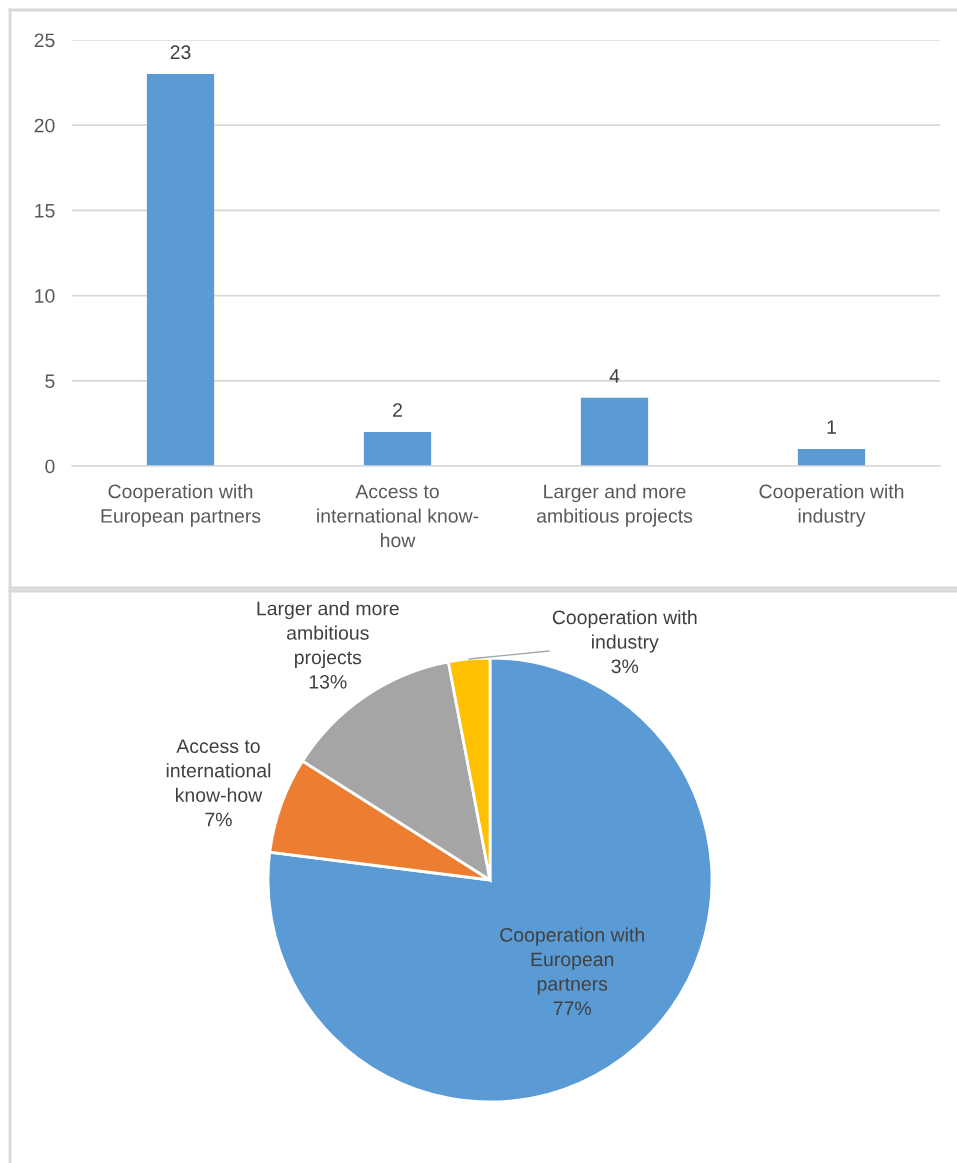 This screenshot has height=1163, width=957. What do you see at coordinates (218, 770) in the screenshot?
I see `slice-label: Access to international know-how` at bounding box center [218, 770].